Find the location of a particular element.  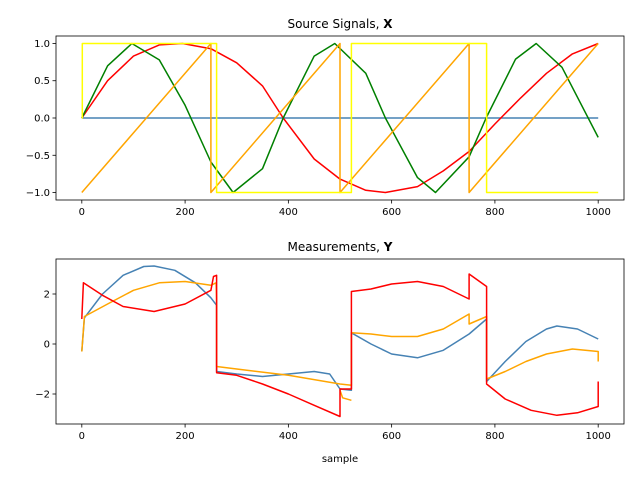

measurements-title: Measurements, Y is located at coordinates (340, 247).